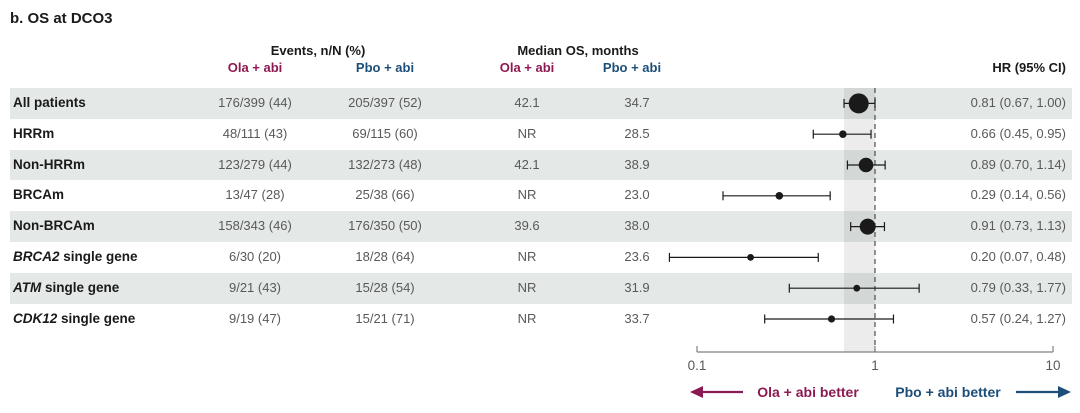  What do you see at coordinates (255, 318) in the screenshot?
I see `events-ola-value: 9/19 (47)` at bounding box center [255, 318].